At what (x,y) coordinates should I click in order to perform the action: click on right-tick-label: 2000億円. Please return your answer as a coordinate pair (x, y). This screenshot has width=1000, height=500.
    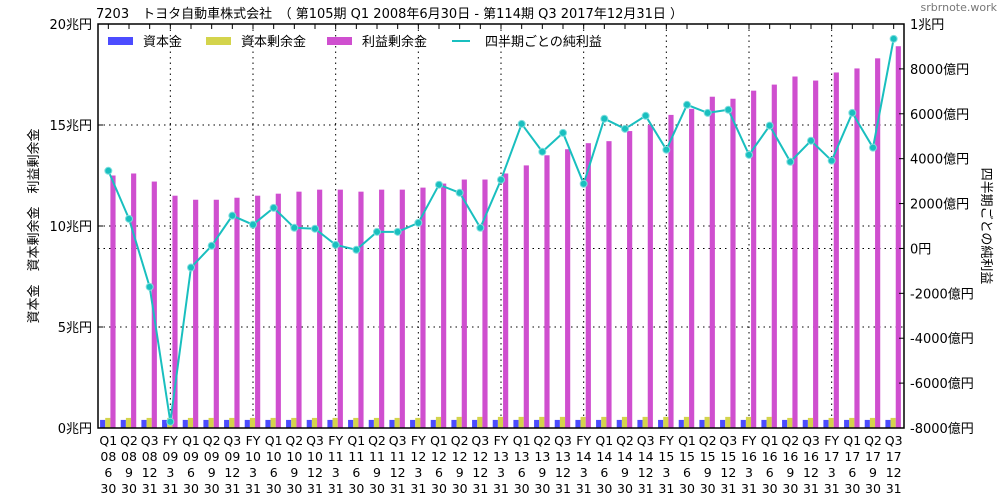
    Looking at the image, I should click on (939, 205).